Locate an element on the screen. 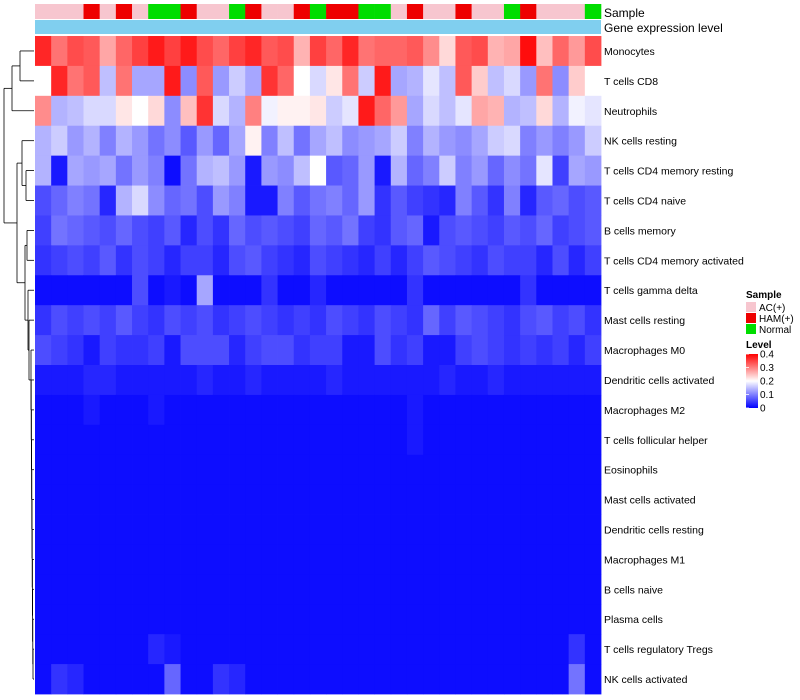  row-label: Mast cells activated is located at coordinates (650, 501).